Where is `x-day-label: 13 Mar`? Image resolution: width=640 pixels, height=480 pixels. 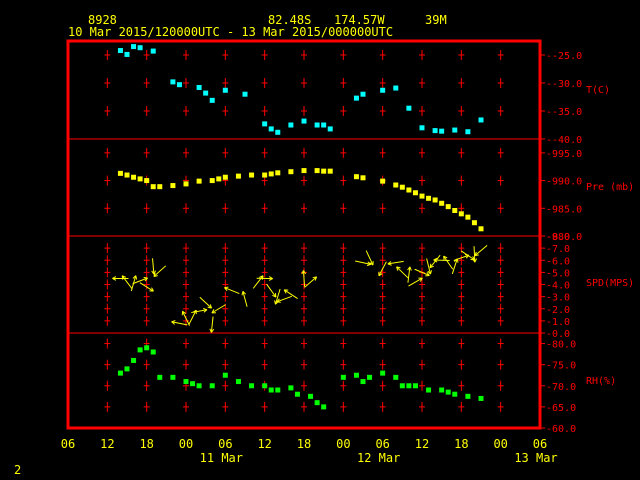 x-day-label: 13 Mar is located at coordinates (535, 458).